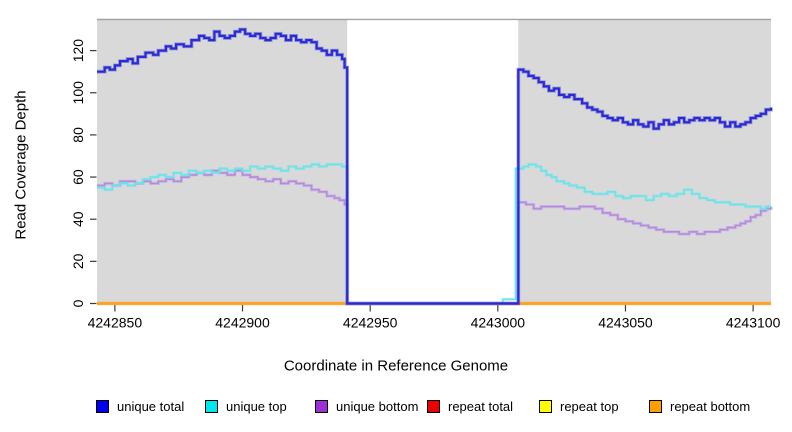 The height and width of the screenshot is (432, 792). I want to click on legend-item-repeat-top: repeat top, so click(579, 406).